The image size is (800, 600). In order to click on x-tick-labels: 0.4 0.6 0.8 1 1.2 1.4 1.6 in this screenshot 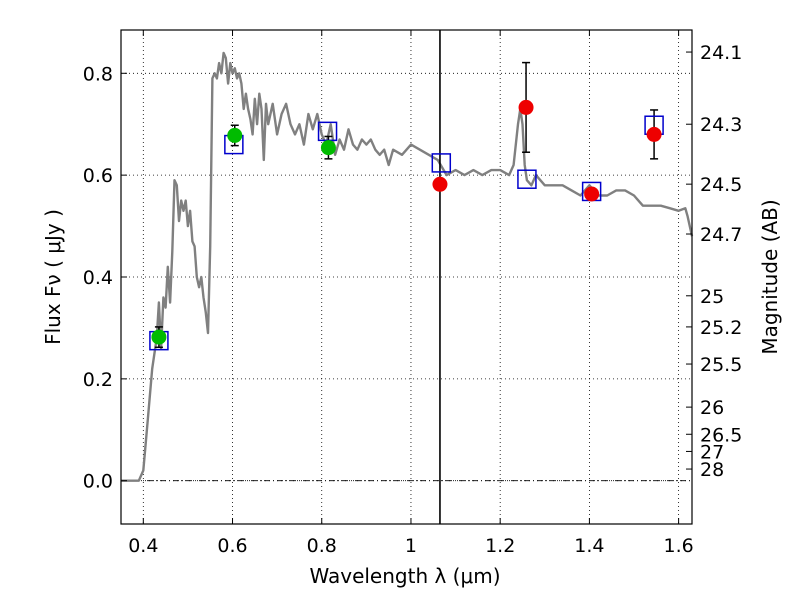, I will do `click(411, 546)`.